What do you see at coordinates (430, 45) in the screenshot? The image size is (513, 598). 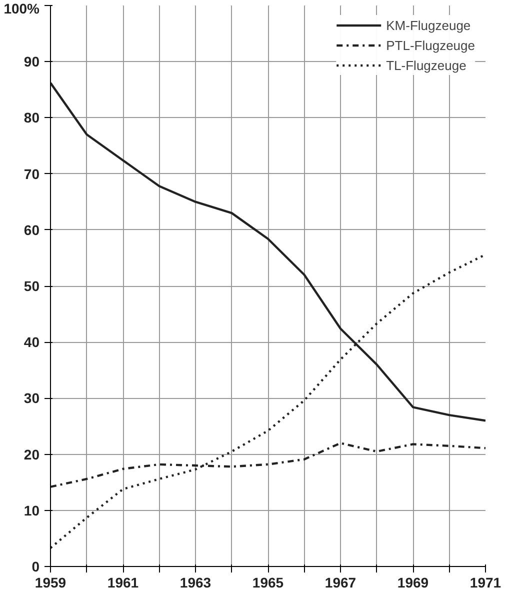 I see `legend-label: PTL-Flugzeuge` at bounding box center [430, 45].